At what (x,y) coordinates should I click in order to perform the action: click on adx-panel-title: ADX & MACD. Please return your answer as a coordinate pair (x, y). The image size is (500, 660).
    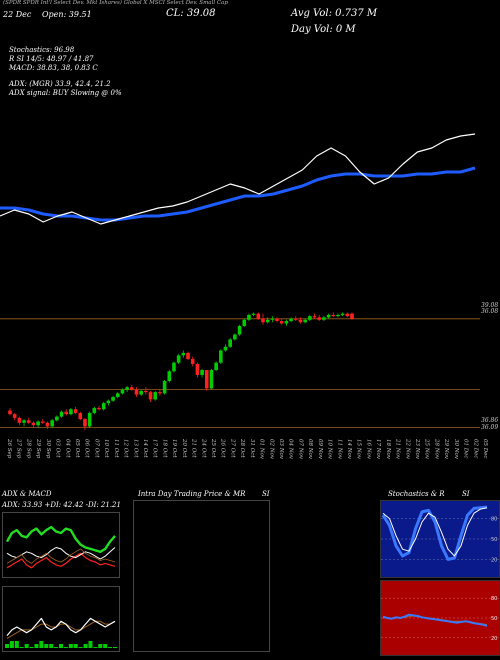
    Looking at the image, I should click on (27, 494).